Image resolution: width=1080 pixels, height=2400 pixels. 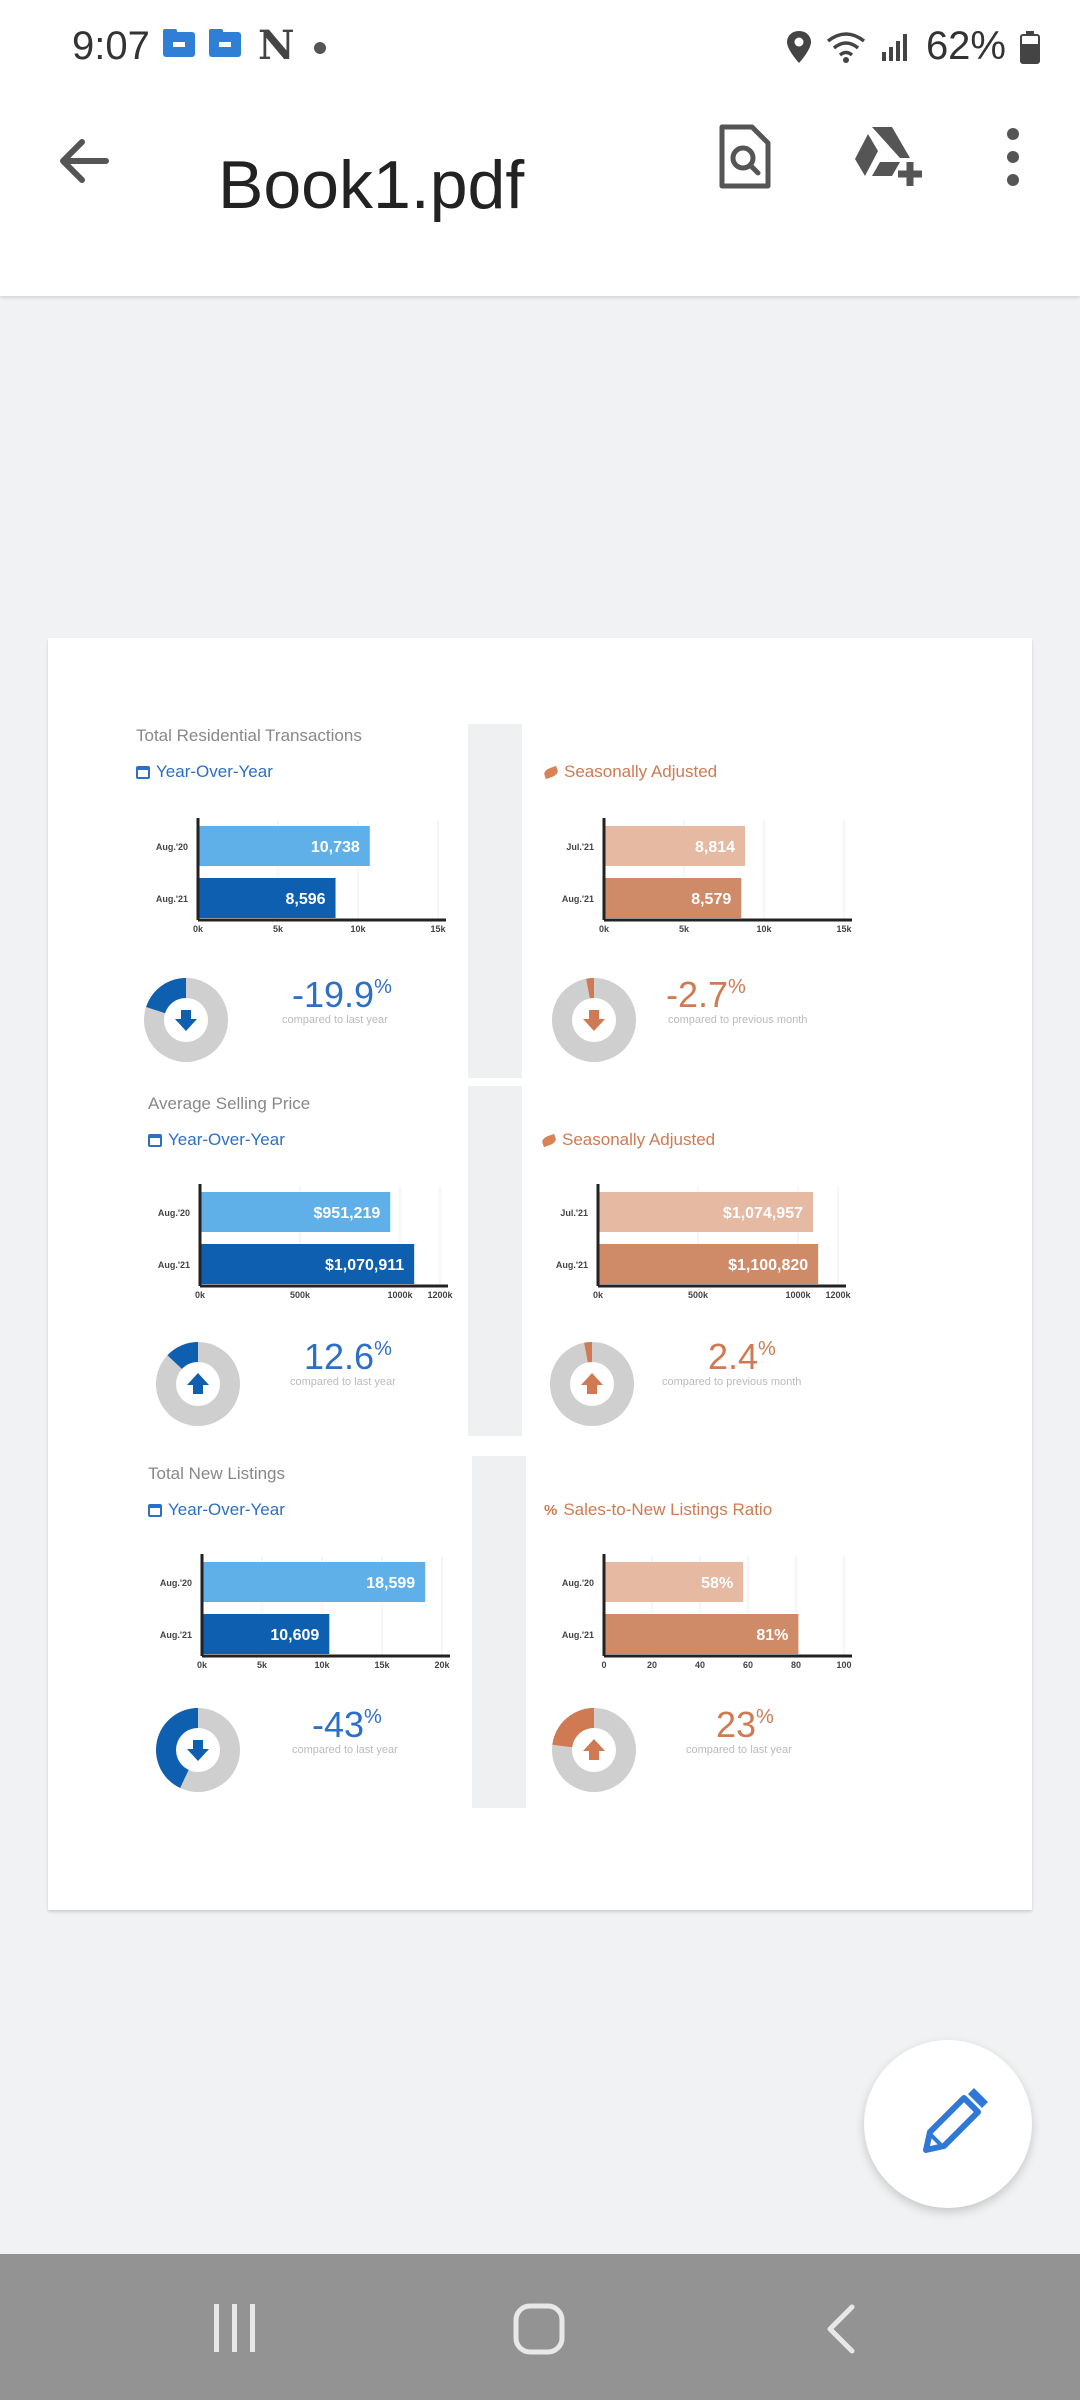 I want to click on change-percent: 12.6%, so click(x=348, y=1356).